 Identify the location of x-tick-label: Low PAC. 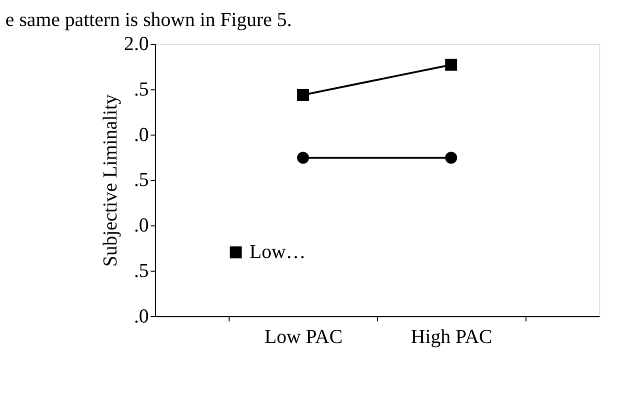
(303, 337).